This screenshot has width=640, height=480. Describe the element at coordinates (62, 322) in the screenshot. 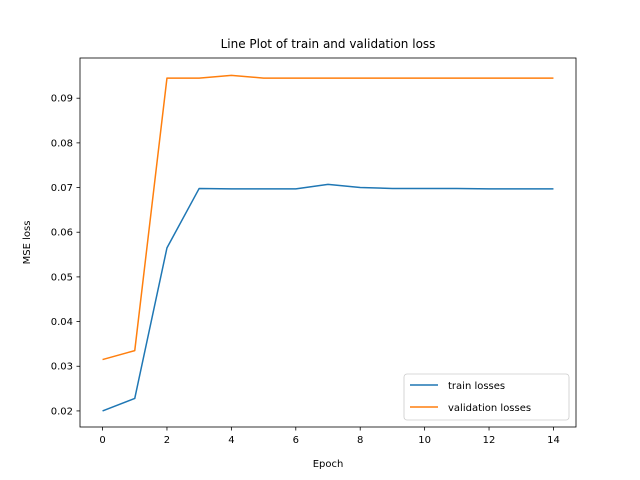

I see `y-tick-label: 0.04` at that location.